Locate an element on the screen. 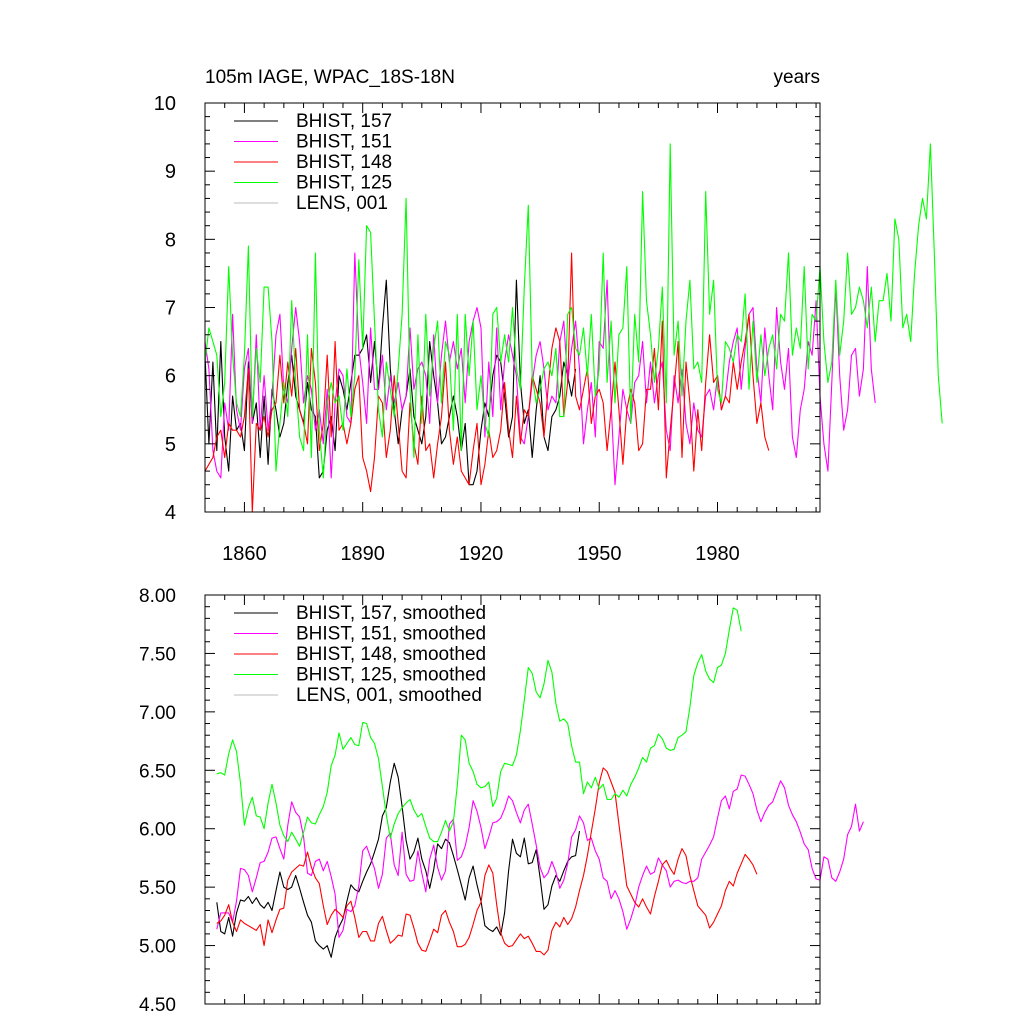 The width and height of the screenshot is (1024, 1024). top-y-tick-labels: 4 5 6 7 8 9 10 is located at coordinates (165, 308).